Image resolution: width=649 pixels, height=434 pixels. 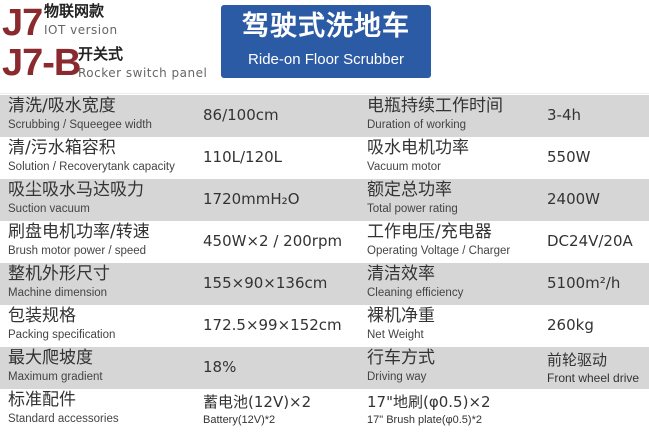 I want to click on spec-value-left-cn: 蓄电池(12V)×2, so click(x=257, y=402).